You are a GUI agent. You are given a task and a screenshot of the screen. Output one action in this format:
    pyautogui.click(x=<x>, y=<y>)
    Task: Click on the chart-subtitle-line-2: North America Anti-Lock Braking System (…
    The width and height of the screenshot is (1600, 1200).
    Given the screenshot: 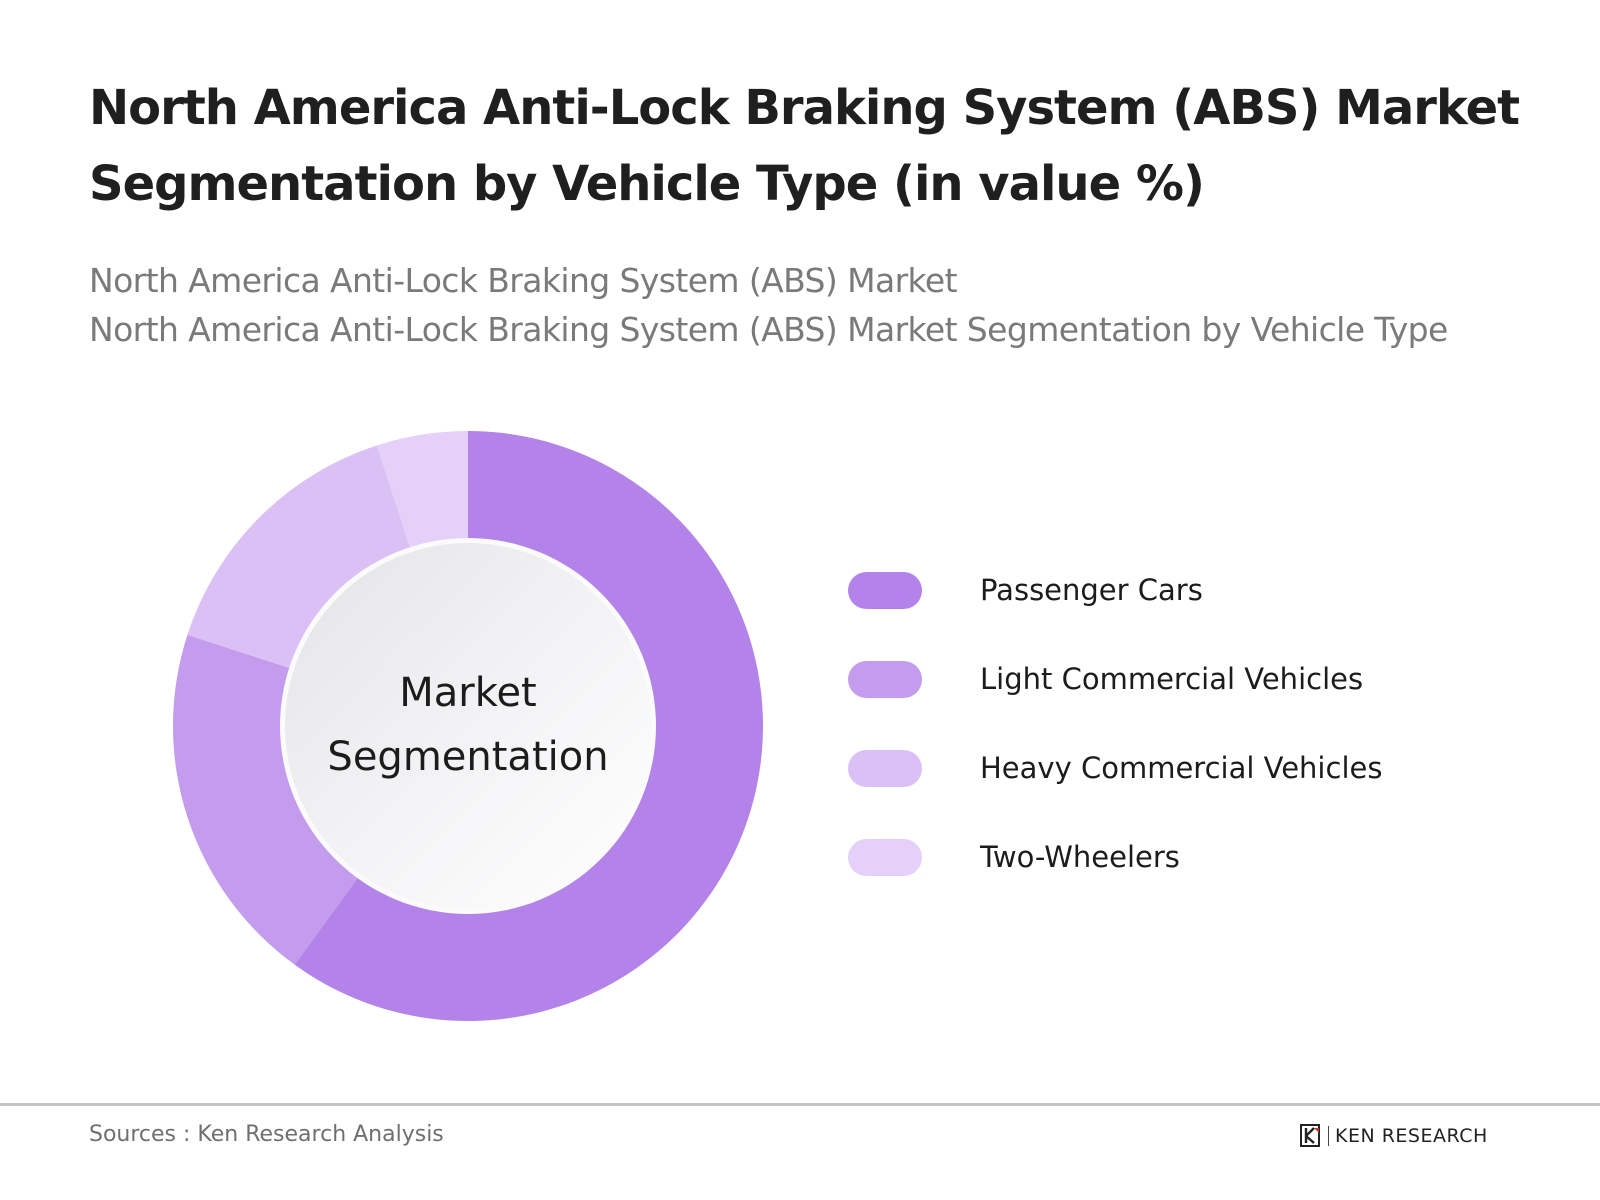 What is the action you would take?
    pyautogui.click(x=768, y=329)
    